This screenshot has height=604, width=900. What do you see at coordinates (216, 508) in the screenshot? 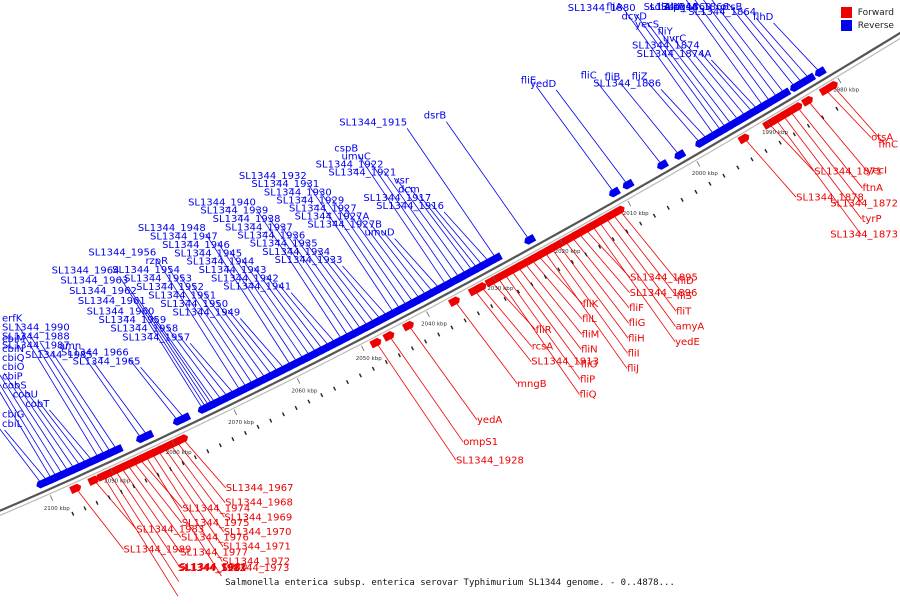
I see `forward-gene-label: SL1344_1974` at bounding box center [216, 508].